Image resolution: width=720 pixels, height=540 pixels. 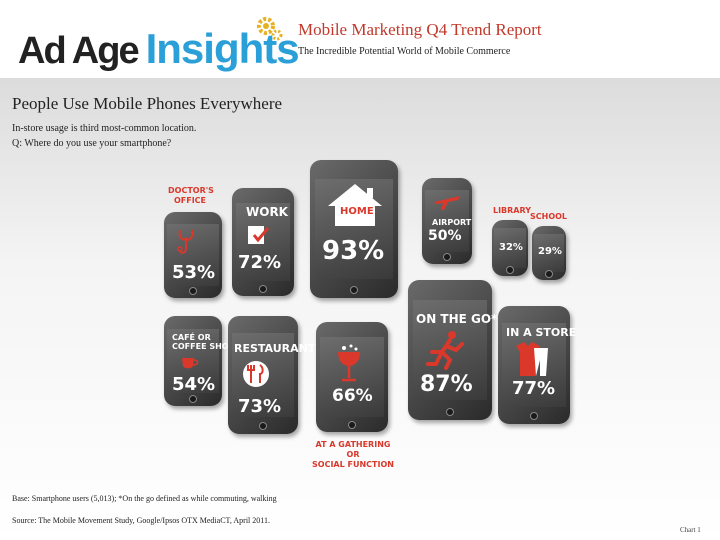 What do you see at coordinates (260, 262) in the screenshot?
I see `percent-work: 72%` at bounding box center [260, 262].